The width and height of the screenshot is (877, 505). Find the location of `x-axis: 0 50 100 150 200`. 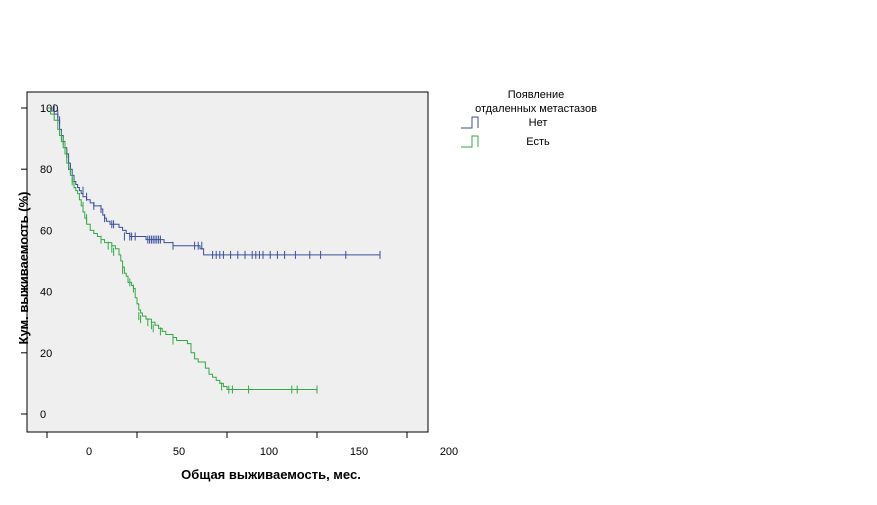

x-axis: 0 50 100 150 200 is located at coordinates (252, 445).